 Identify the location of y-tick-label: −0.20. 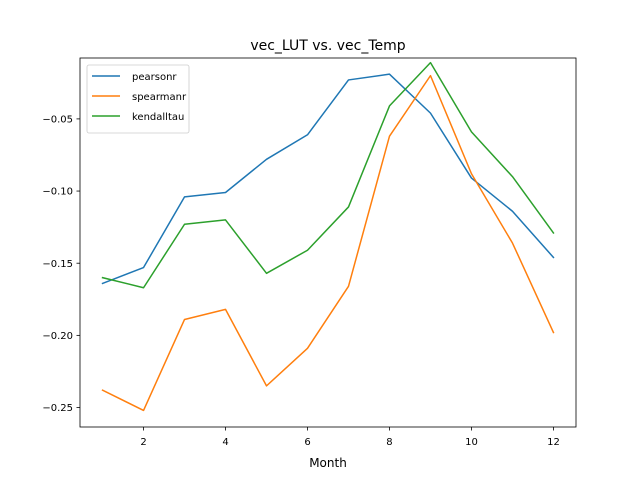
(57, 336).